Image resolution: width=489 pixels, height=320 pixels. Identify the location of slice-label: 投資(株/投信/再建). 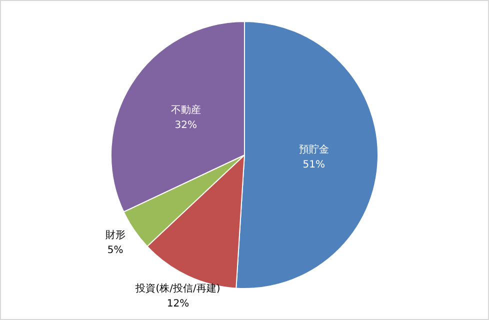
(177, 288).